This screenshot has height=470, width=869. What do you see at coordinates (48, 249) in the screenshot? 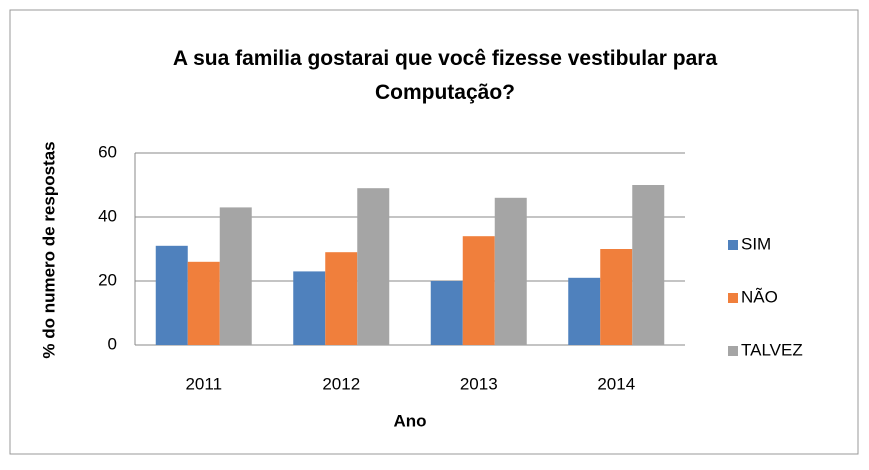
I see `y-axis-label: % do numero de respostas` at bounding box center [48, 249].